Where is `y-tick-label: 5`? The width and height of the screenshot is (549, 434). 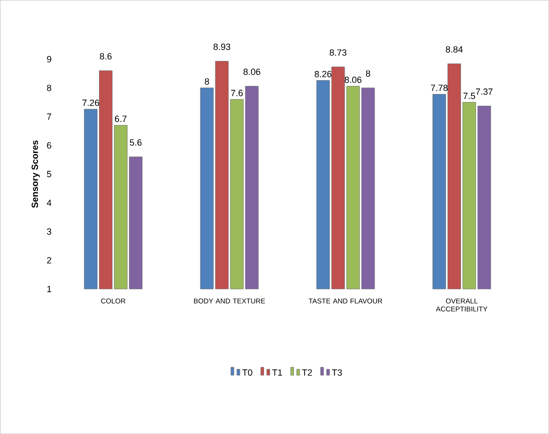 y-tick-label: 5 is located at coordinates (49, 174).